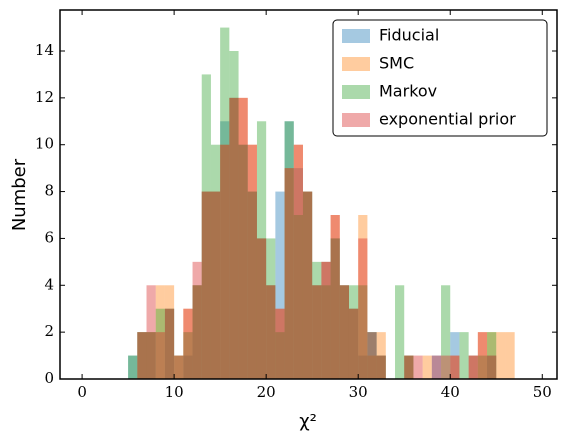 The height and width of the screenshot is (440, 565). Describe the element at coordinates (49, 284) in the screenshot. I see `y-tick-label: 4` at that location.